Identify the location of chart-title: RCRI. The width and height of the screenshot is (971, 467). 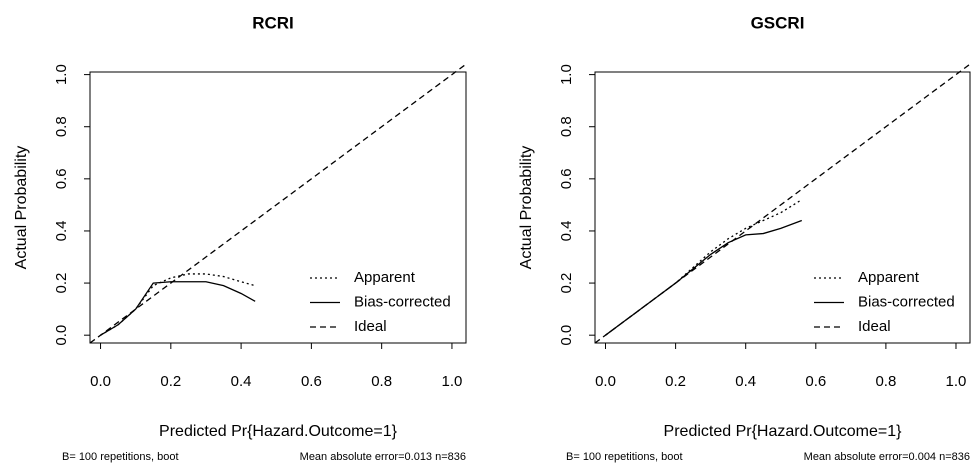
(273, 22).